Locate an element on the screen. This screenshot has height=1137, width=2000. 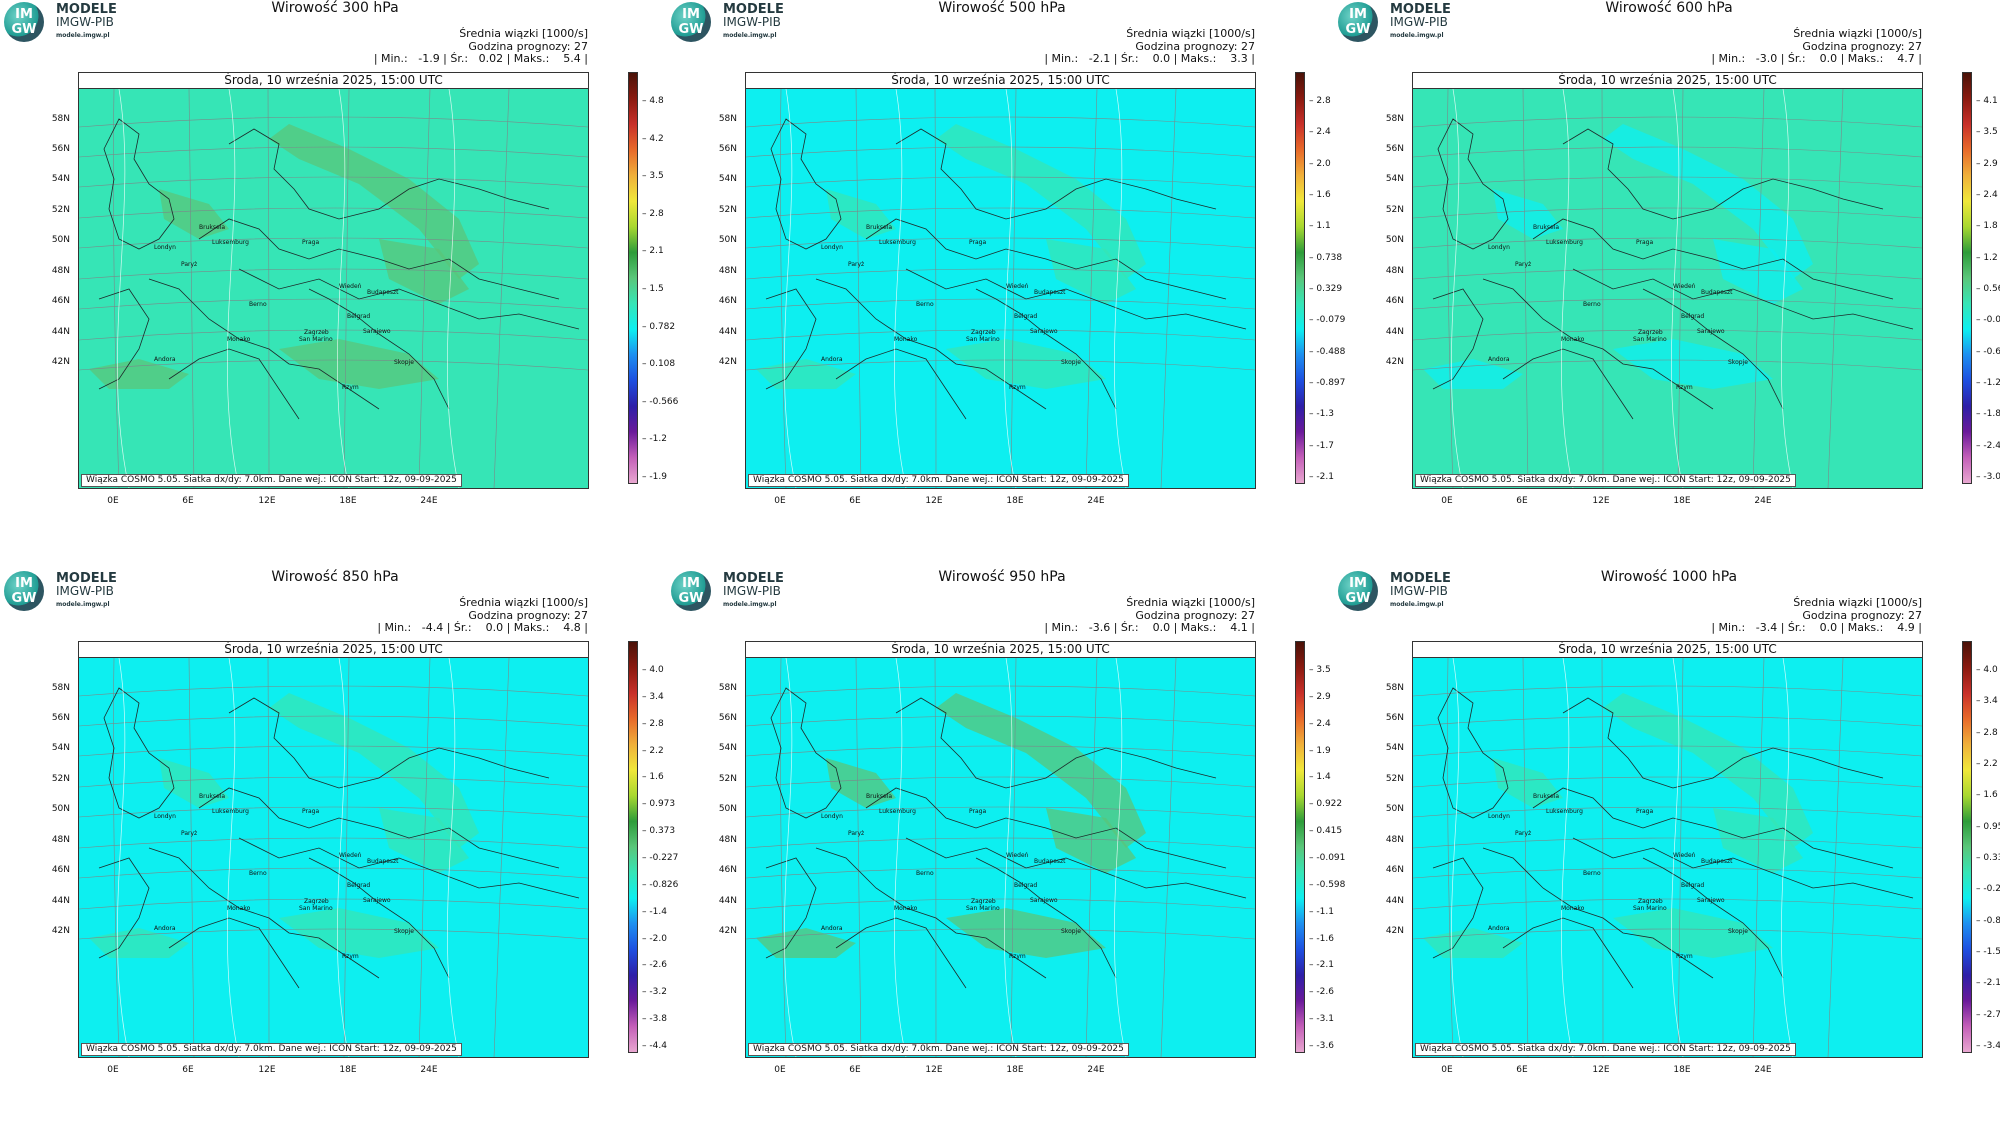
colorbar-tick-label: – 0.738 is located at coordinates (1326, 257).